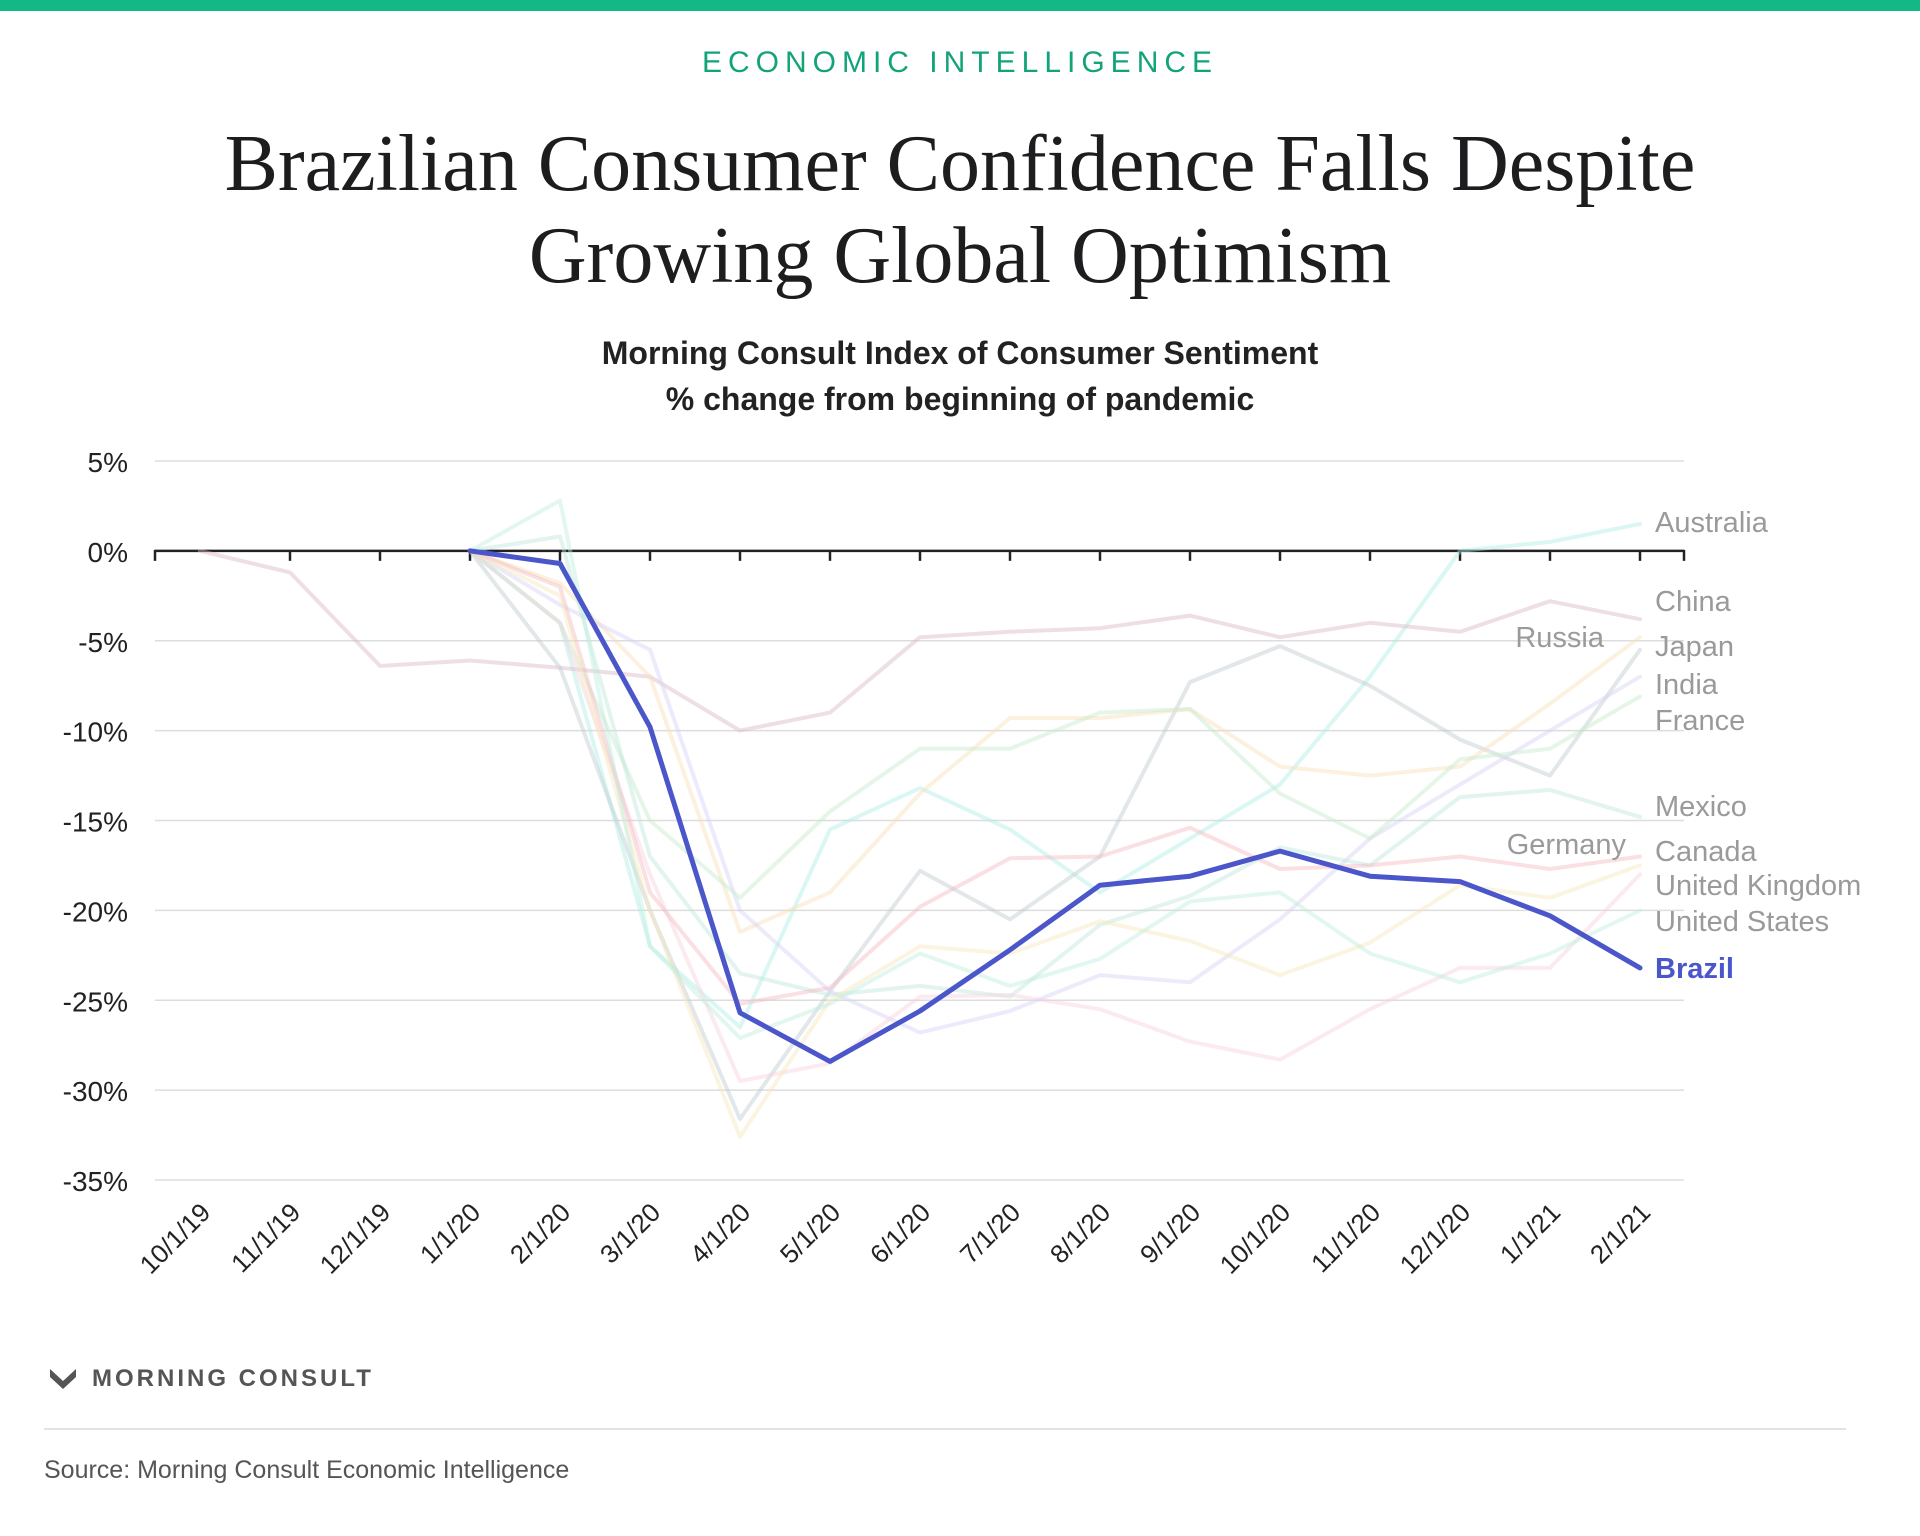 Image resolution: width=1920 pixels, height=1536 pixels. What do you see at coordinates (1758, 886) in the screenshot?
I see `series-label-united-kingdom: United Kingdom` at bounding box center [1758, 886].